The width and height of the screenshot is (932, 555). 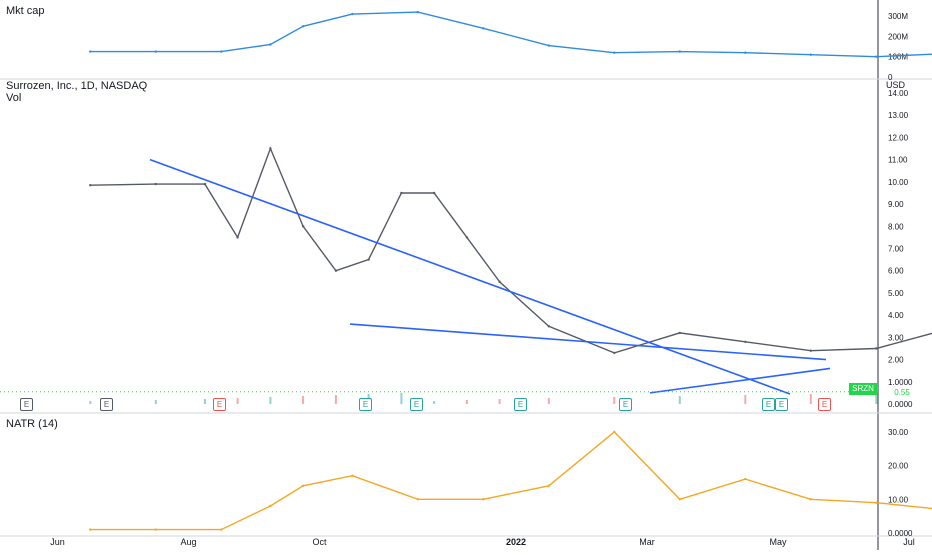 I want to click on price-tick-label: 3.00, so click(x=896, y=337).